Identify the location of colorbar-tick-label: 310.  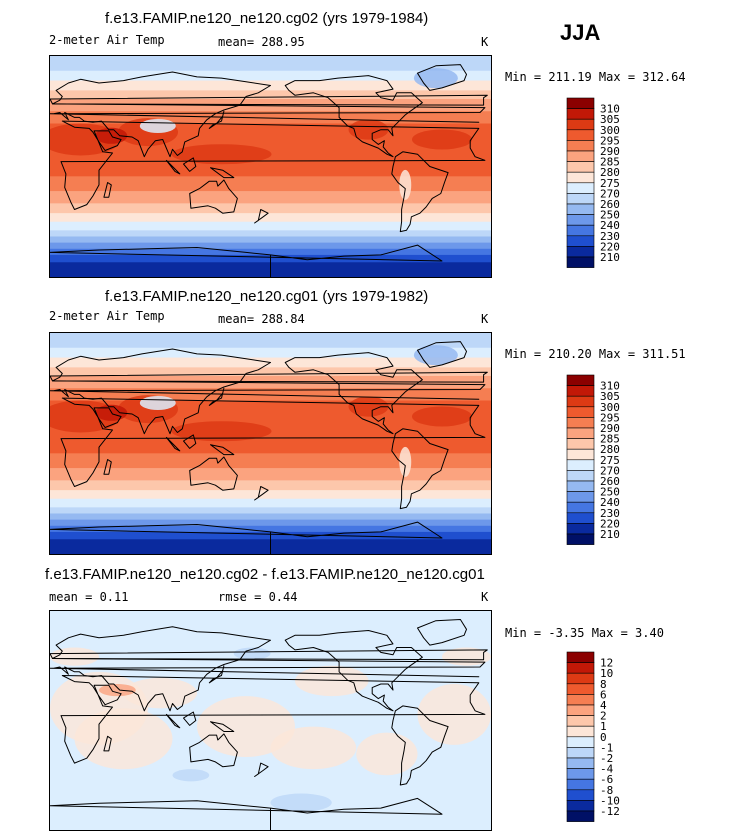
(610, 386).